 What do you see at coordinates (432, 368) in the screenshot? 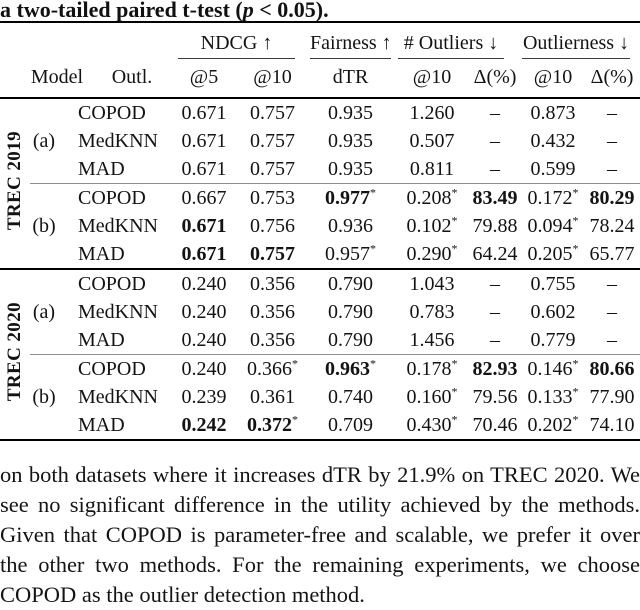
I see `value-cell: 0.178*` at bounding box center [432, 368].